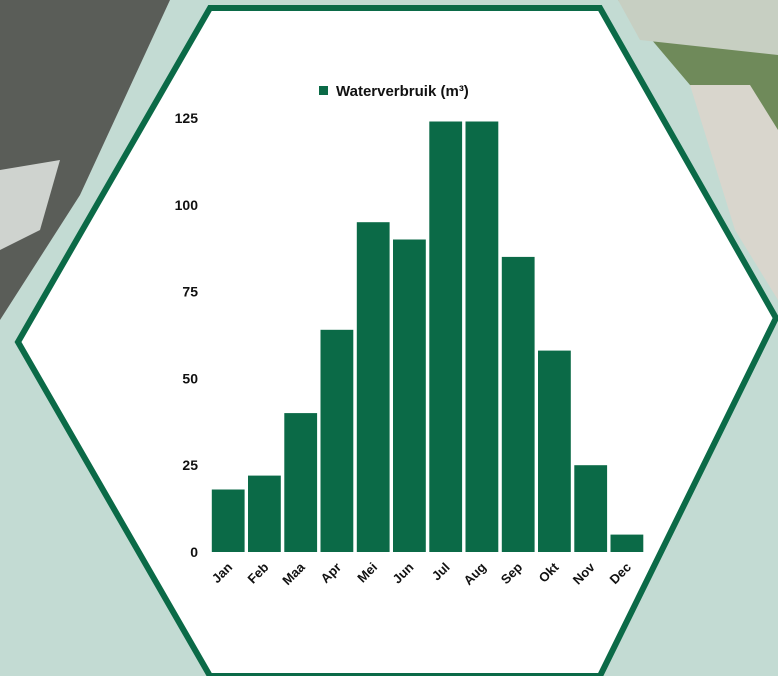  Describe the element at coordinates (190, 292) in the screenshot. I see `y-tick-label: 75` at that location.